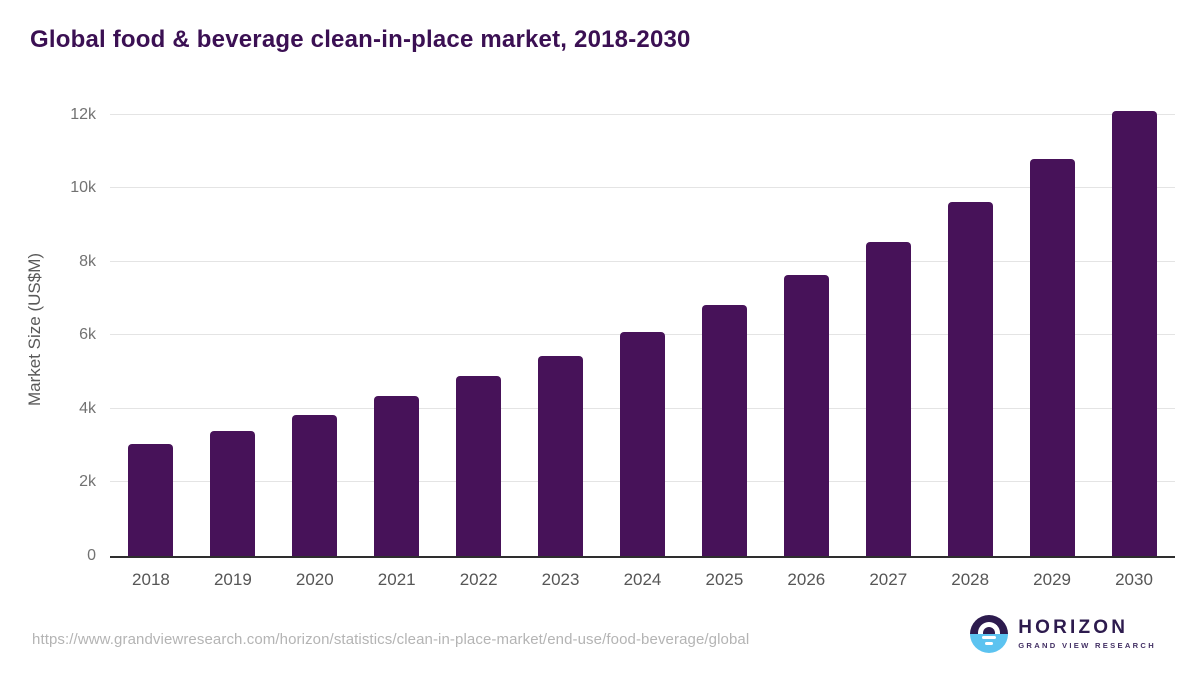 The image size is (1200, 675). I want to click on bar-2025, so click(724, 430).